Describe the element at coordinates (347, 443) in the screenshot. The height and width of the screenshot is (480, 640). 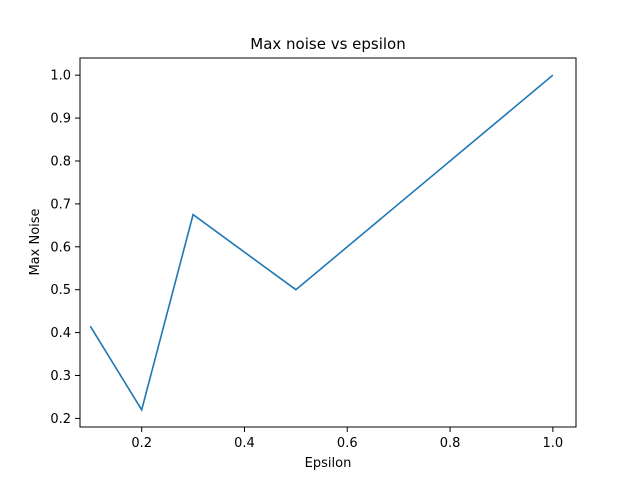
I see `x-tick-label: 0.6` at that location.